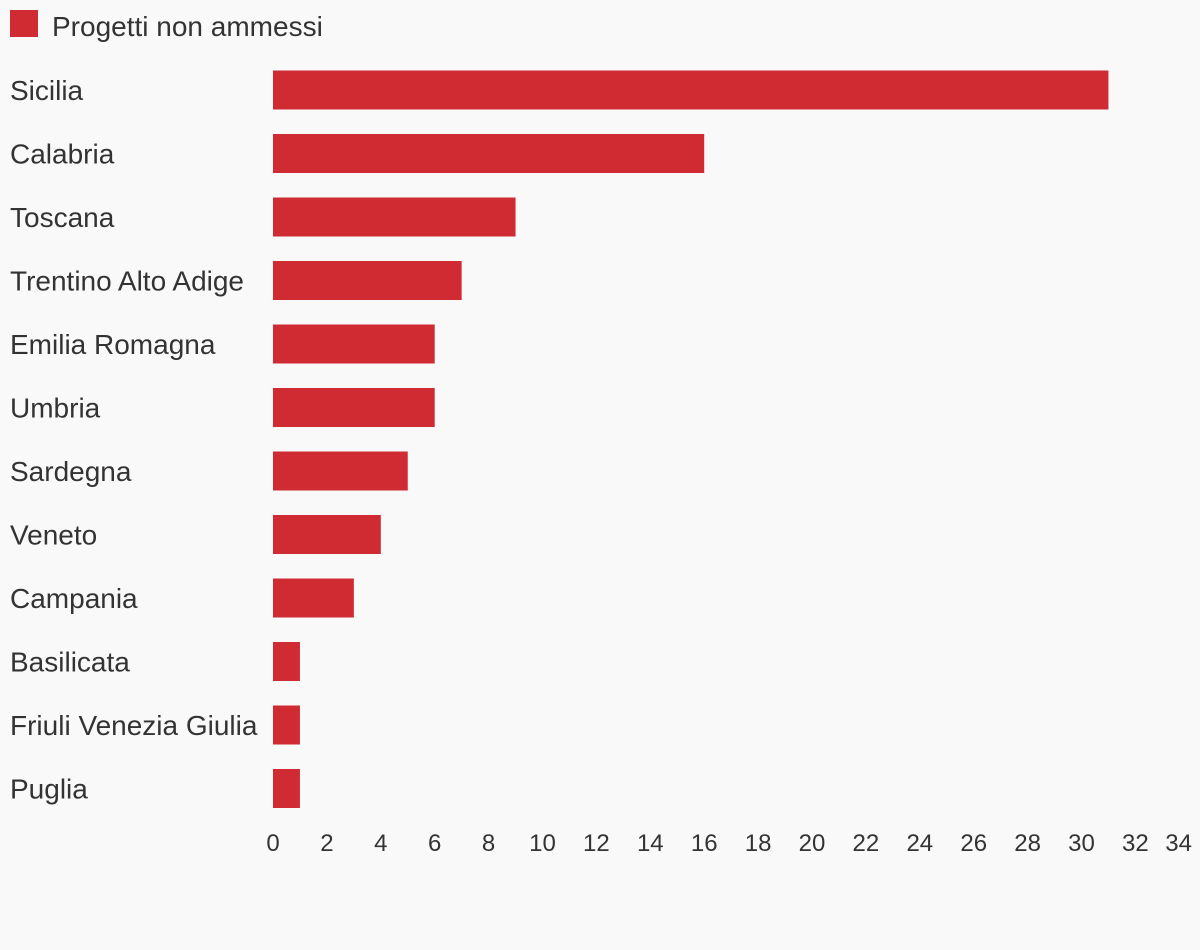 This screenshot has height=950, width=1200. What do you see at coordinates (354, 407) in the screenshot?
I see `bar-umbria` at bounding box center [354, 407].